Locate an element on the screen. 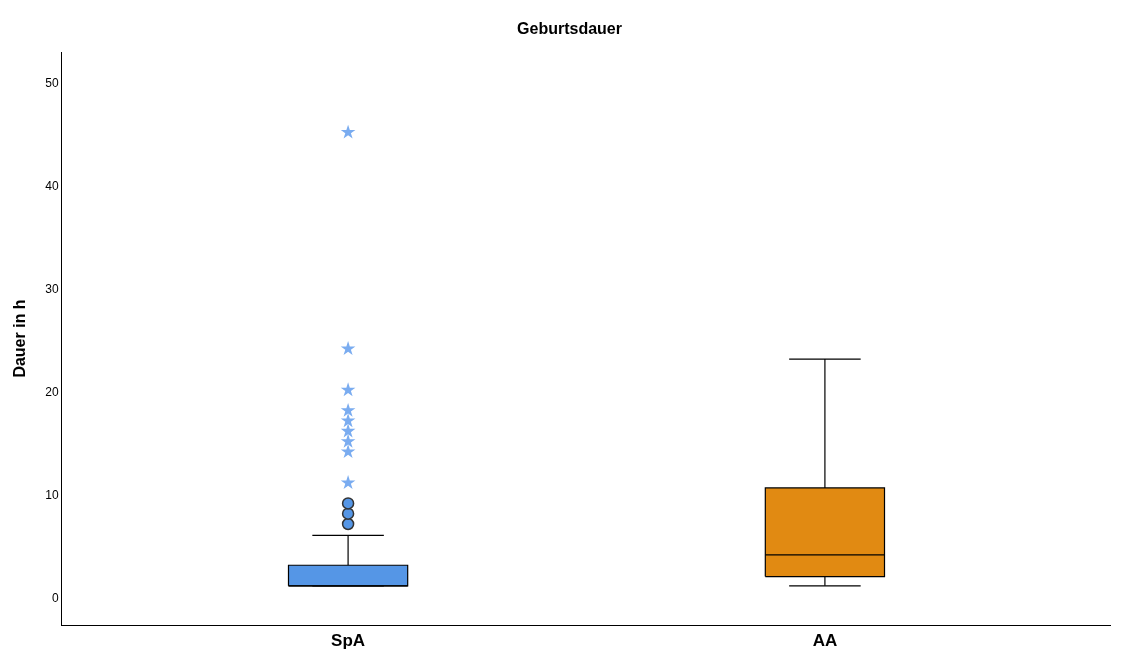 Image resolution: width=1139 pixels, height=661 pixels. x-tick-label: AA is located at coordinates (825, 641).